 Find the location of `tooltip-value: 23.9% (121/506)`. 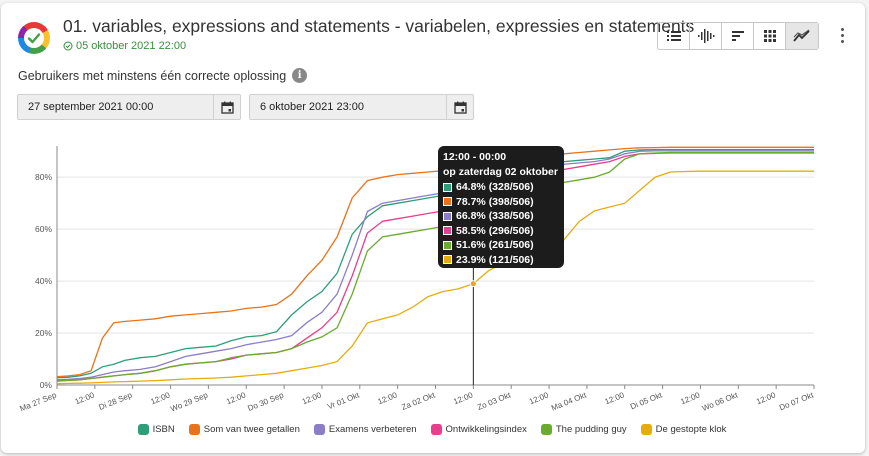

tooltip-value: 23.9% (121/506) is located at coordinates (495, 259).